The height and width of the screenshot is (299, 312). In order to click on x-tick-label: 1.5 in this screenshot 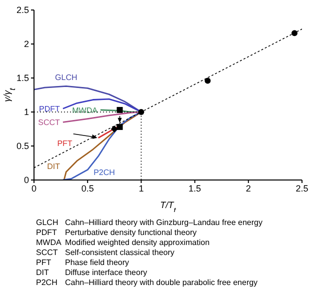, I will do `click(195, 188)`.